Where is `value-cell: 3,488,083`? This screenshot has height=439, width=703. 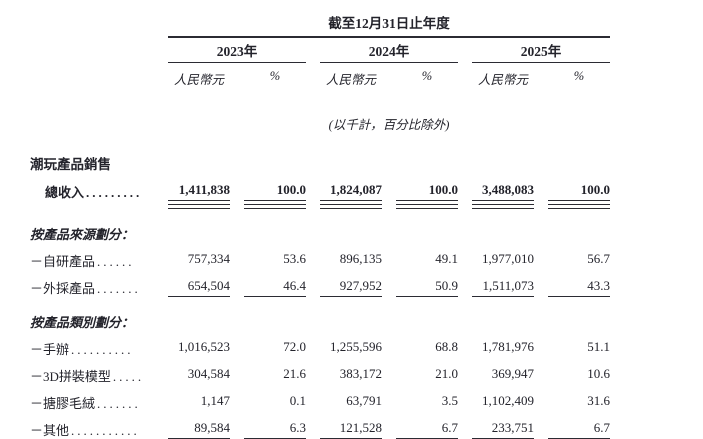 value-cell: 3,488,083 is located at coordinates (503, 195).